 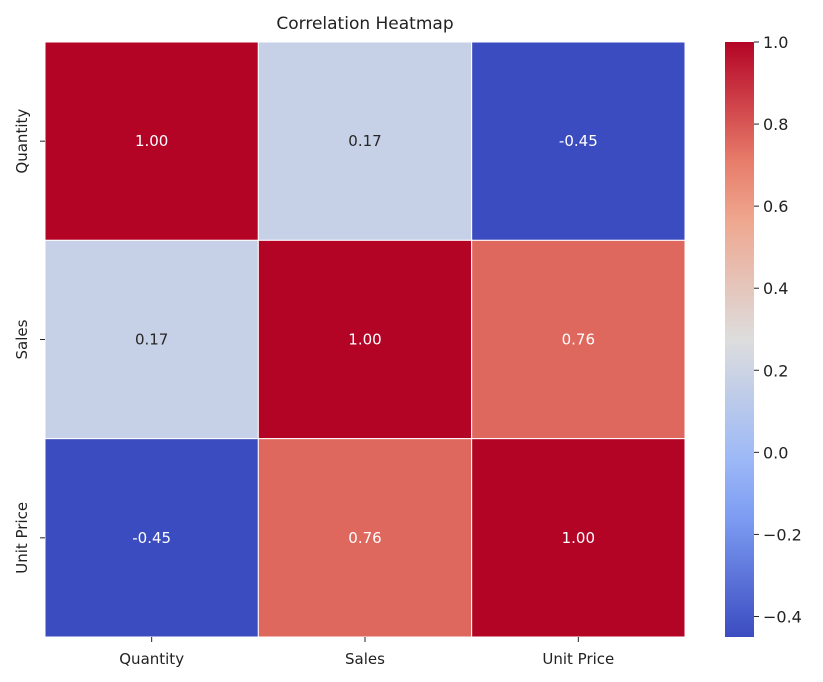 I want to click on y-tick-label: Quantity, so click(x=22, y=141).